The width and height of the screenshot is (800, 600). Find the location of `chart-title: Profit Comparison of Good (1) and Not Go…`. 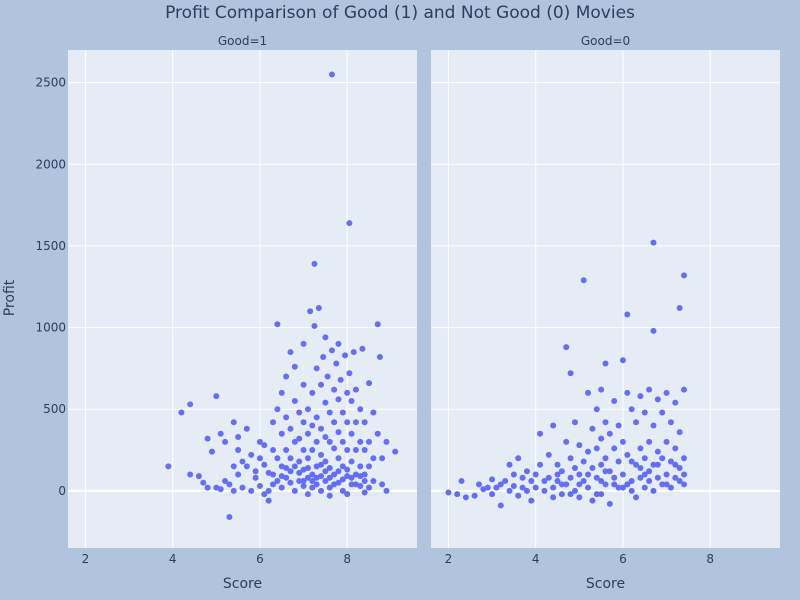

chart-title: Profit Comparison of Good (1) and Not Go… is located at coordinates (400, 13).